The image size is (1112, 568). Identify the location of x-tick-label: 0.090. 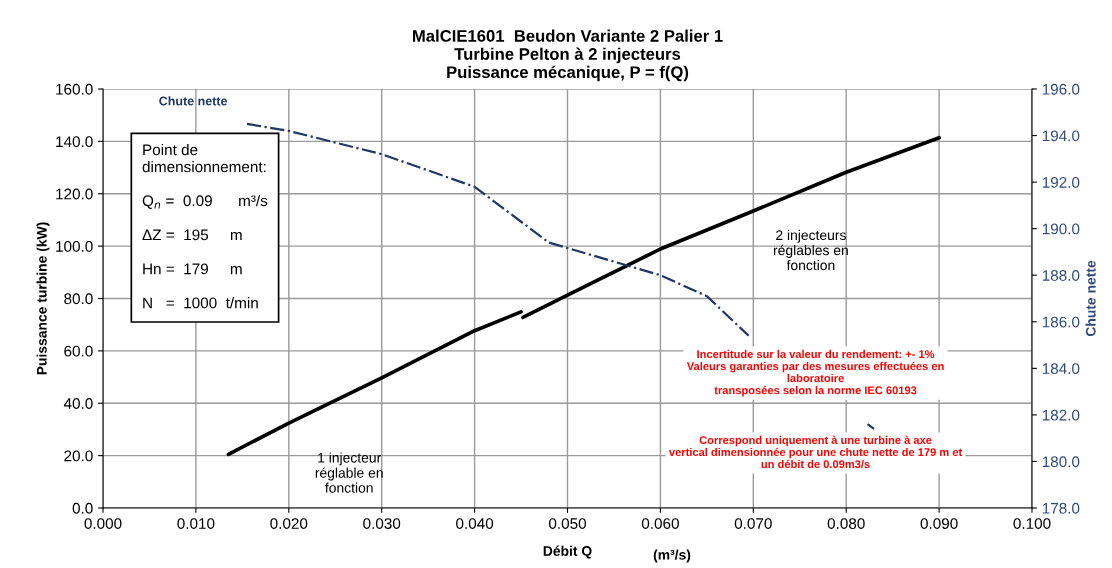
(939, 523).